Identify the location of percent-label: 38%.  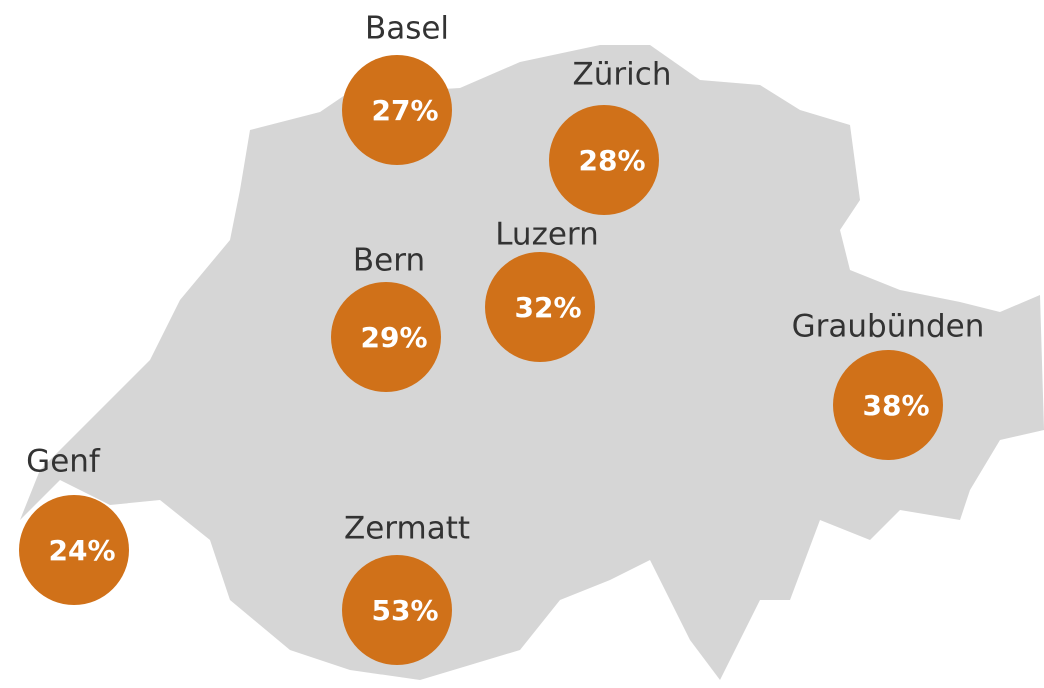
(895, 405).